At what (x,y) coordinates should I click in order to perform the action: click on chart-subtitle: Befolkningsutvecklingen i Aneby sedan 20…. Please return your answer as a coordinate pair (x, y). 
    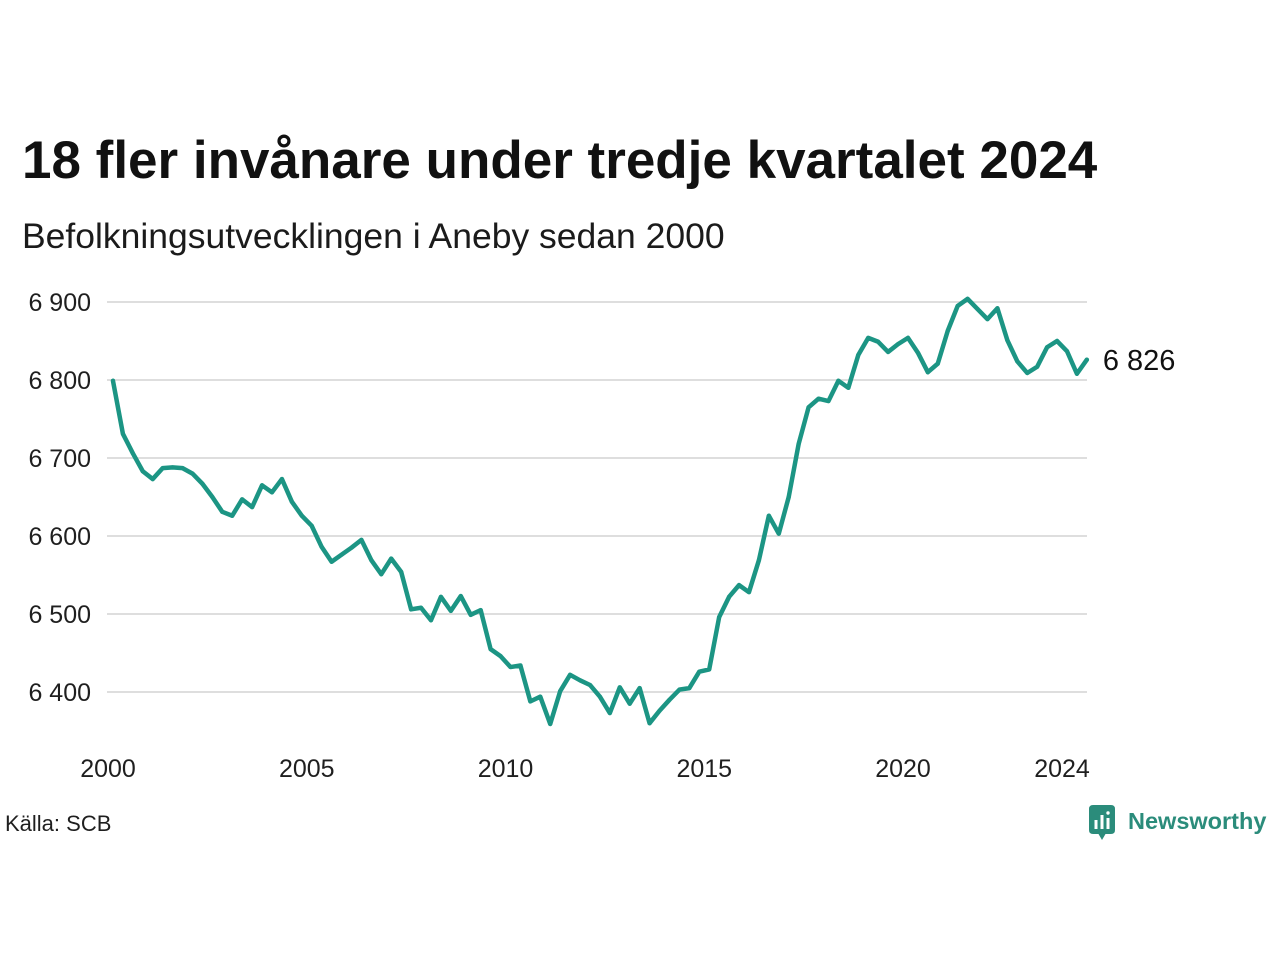
    Looking at the image, I should click on (373, 236).